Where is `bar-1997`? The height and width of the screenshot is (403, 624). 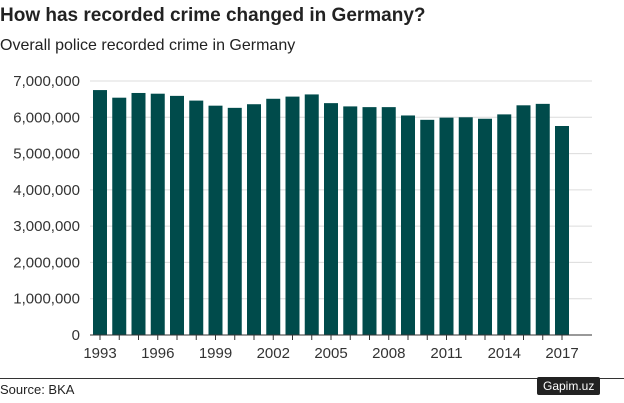 bar-1997 is located at coordinates (177, 215).